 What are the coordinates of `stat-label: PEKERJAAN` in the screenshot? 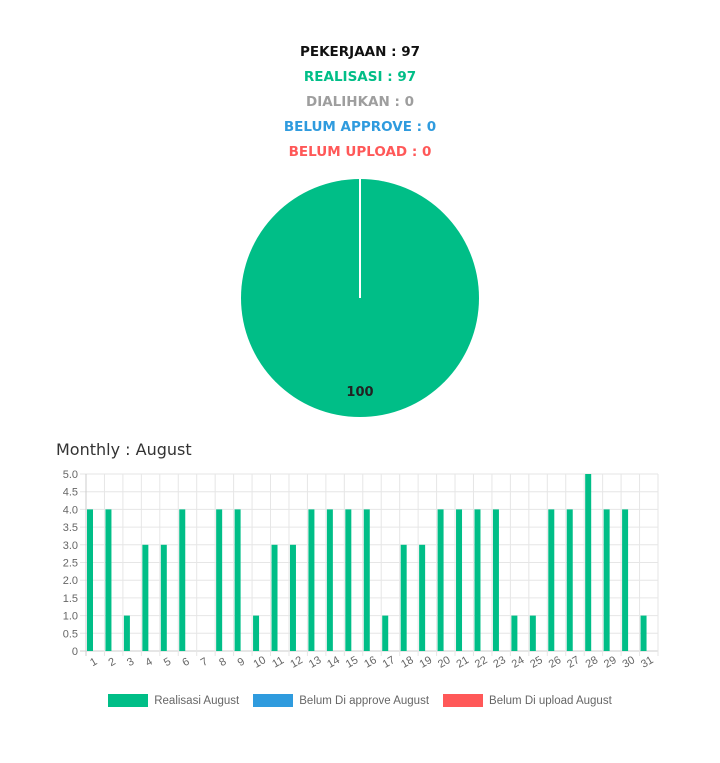 It's located at (343, 52).